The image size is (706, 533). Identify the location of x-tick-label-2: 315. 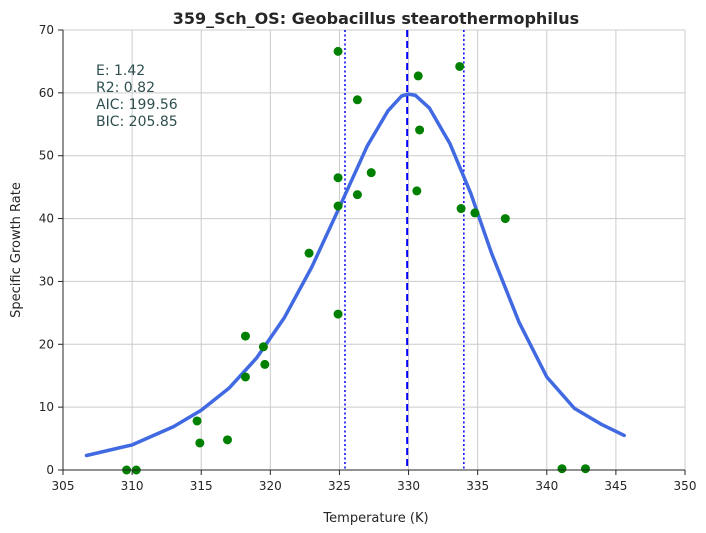
(201, 486).